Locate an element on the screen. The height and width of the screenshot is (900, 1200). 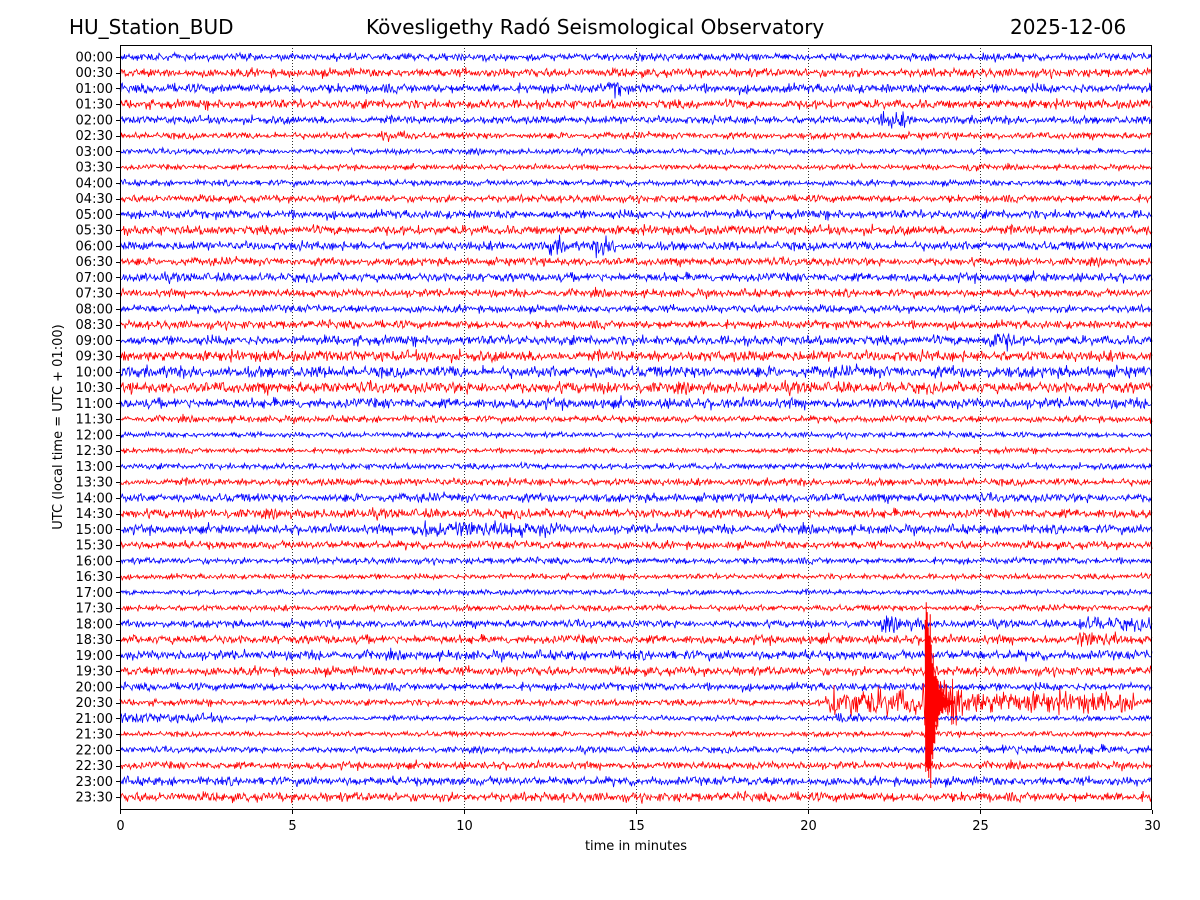
y-tick-label: 05:00 is located at coordinates (94, 215).